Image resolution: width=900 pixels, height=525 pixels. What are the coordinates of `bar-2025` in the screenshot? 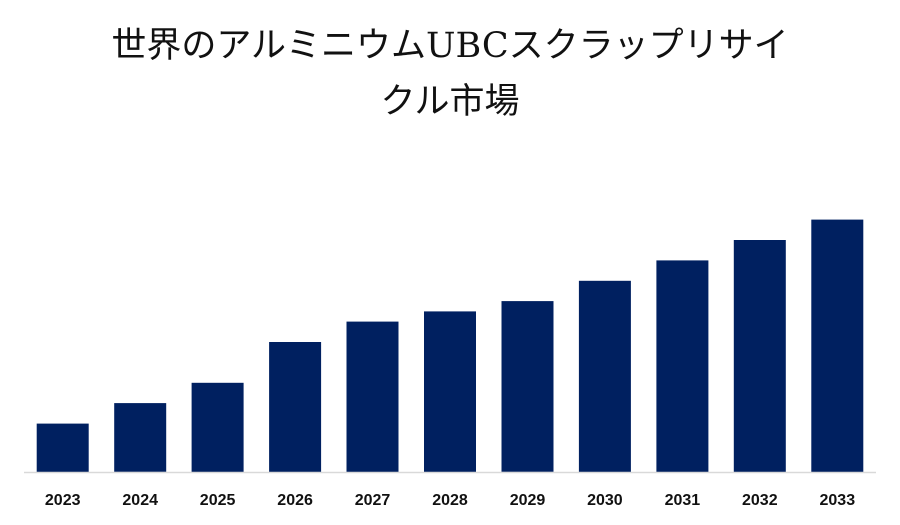 It's located at (217, 427).